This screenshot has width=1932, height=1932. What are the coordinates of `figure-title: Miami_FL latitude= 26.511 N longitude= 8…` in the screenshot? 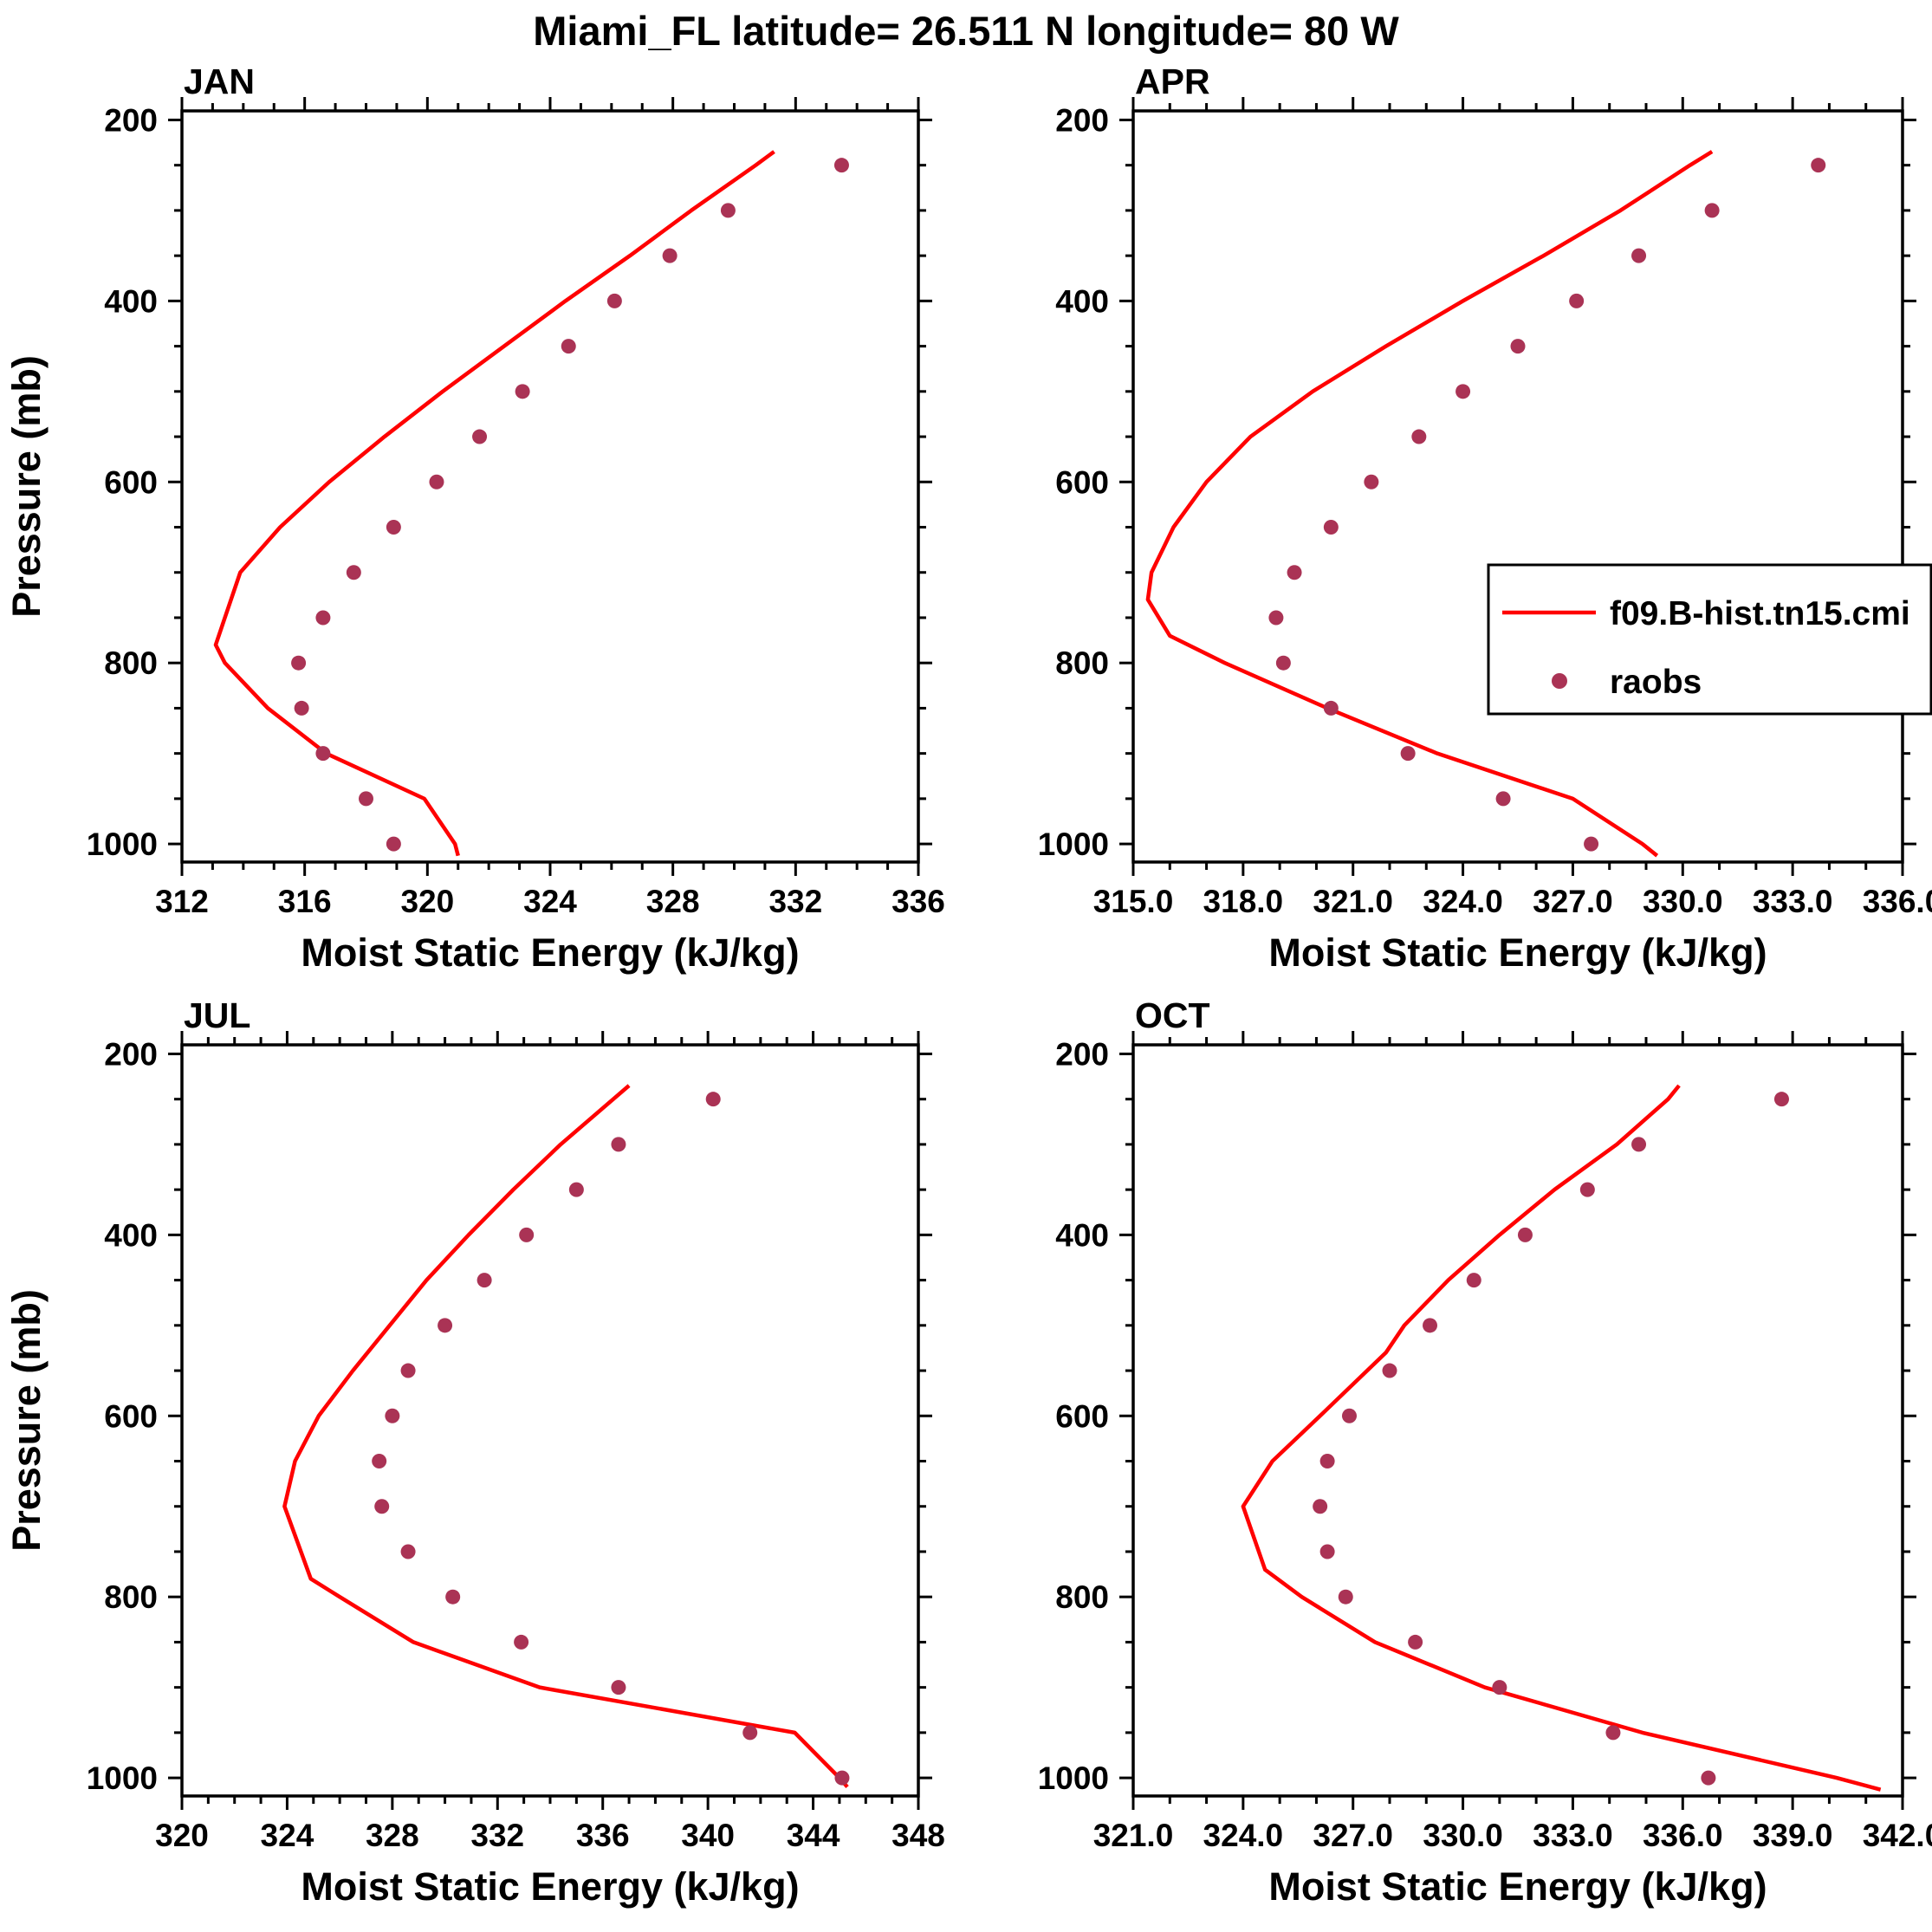 It's located at (966, 31).